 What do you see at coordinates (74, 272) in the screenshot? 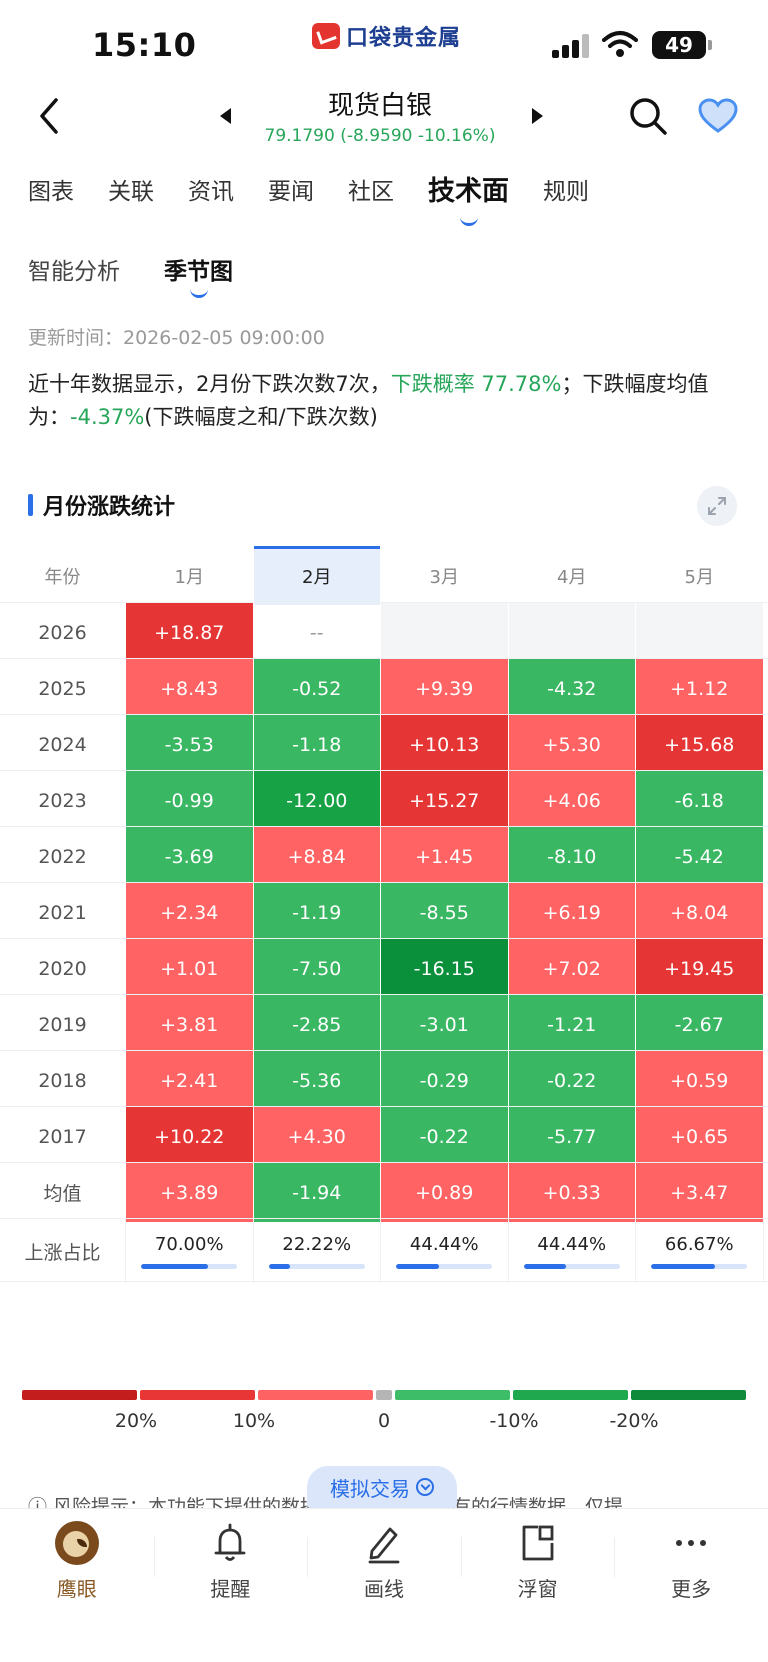
I see `subtab-smart-analysis: 智能分析` at bounding box center [74, 272].